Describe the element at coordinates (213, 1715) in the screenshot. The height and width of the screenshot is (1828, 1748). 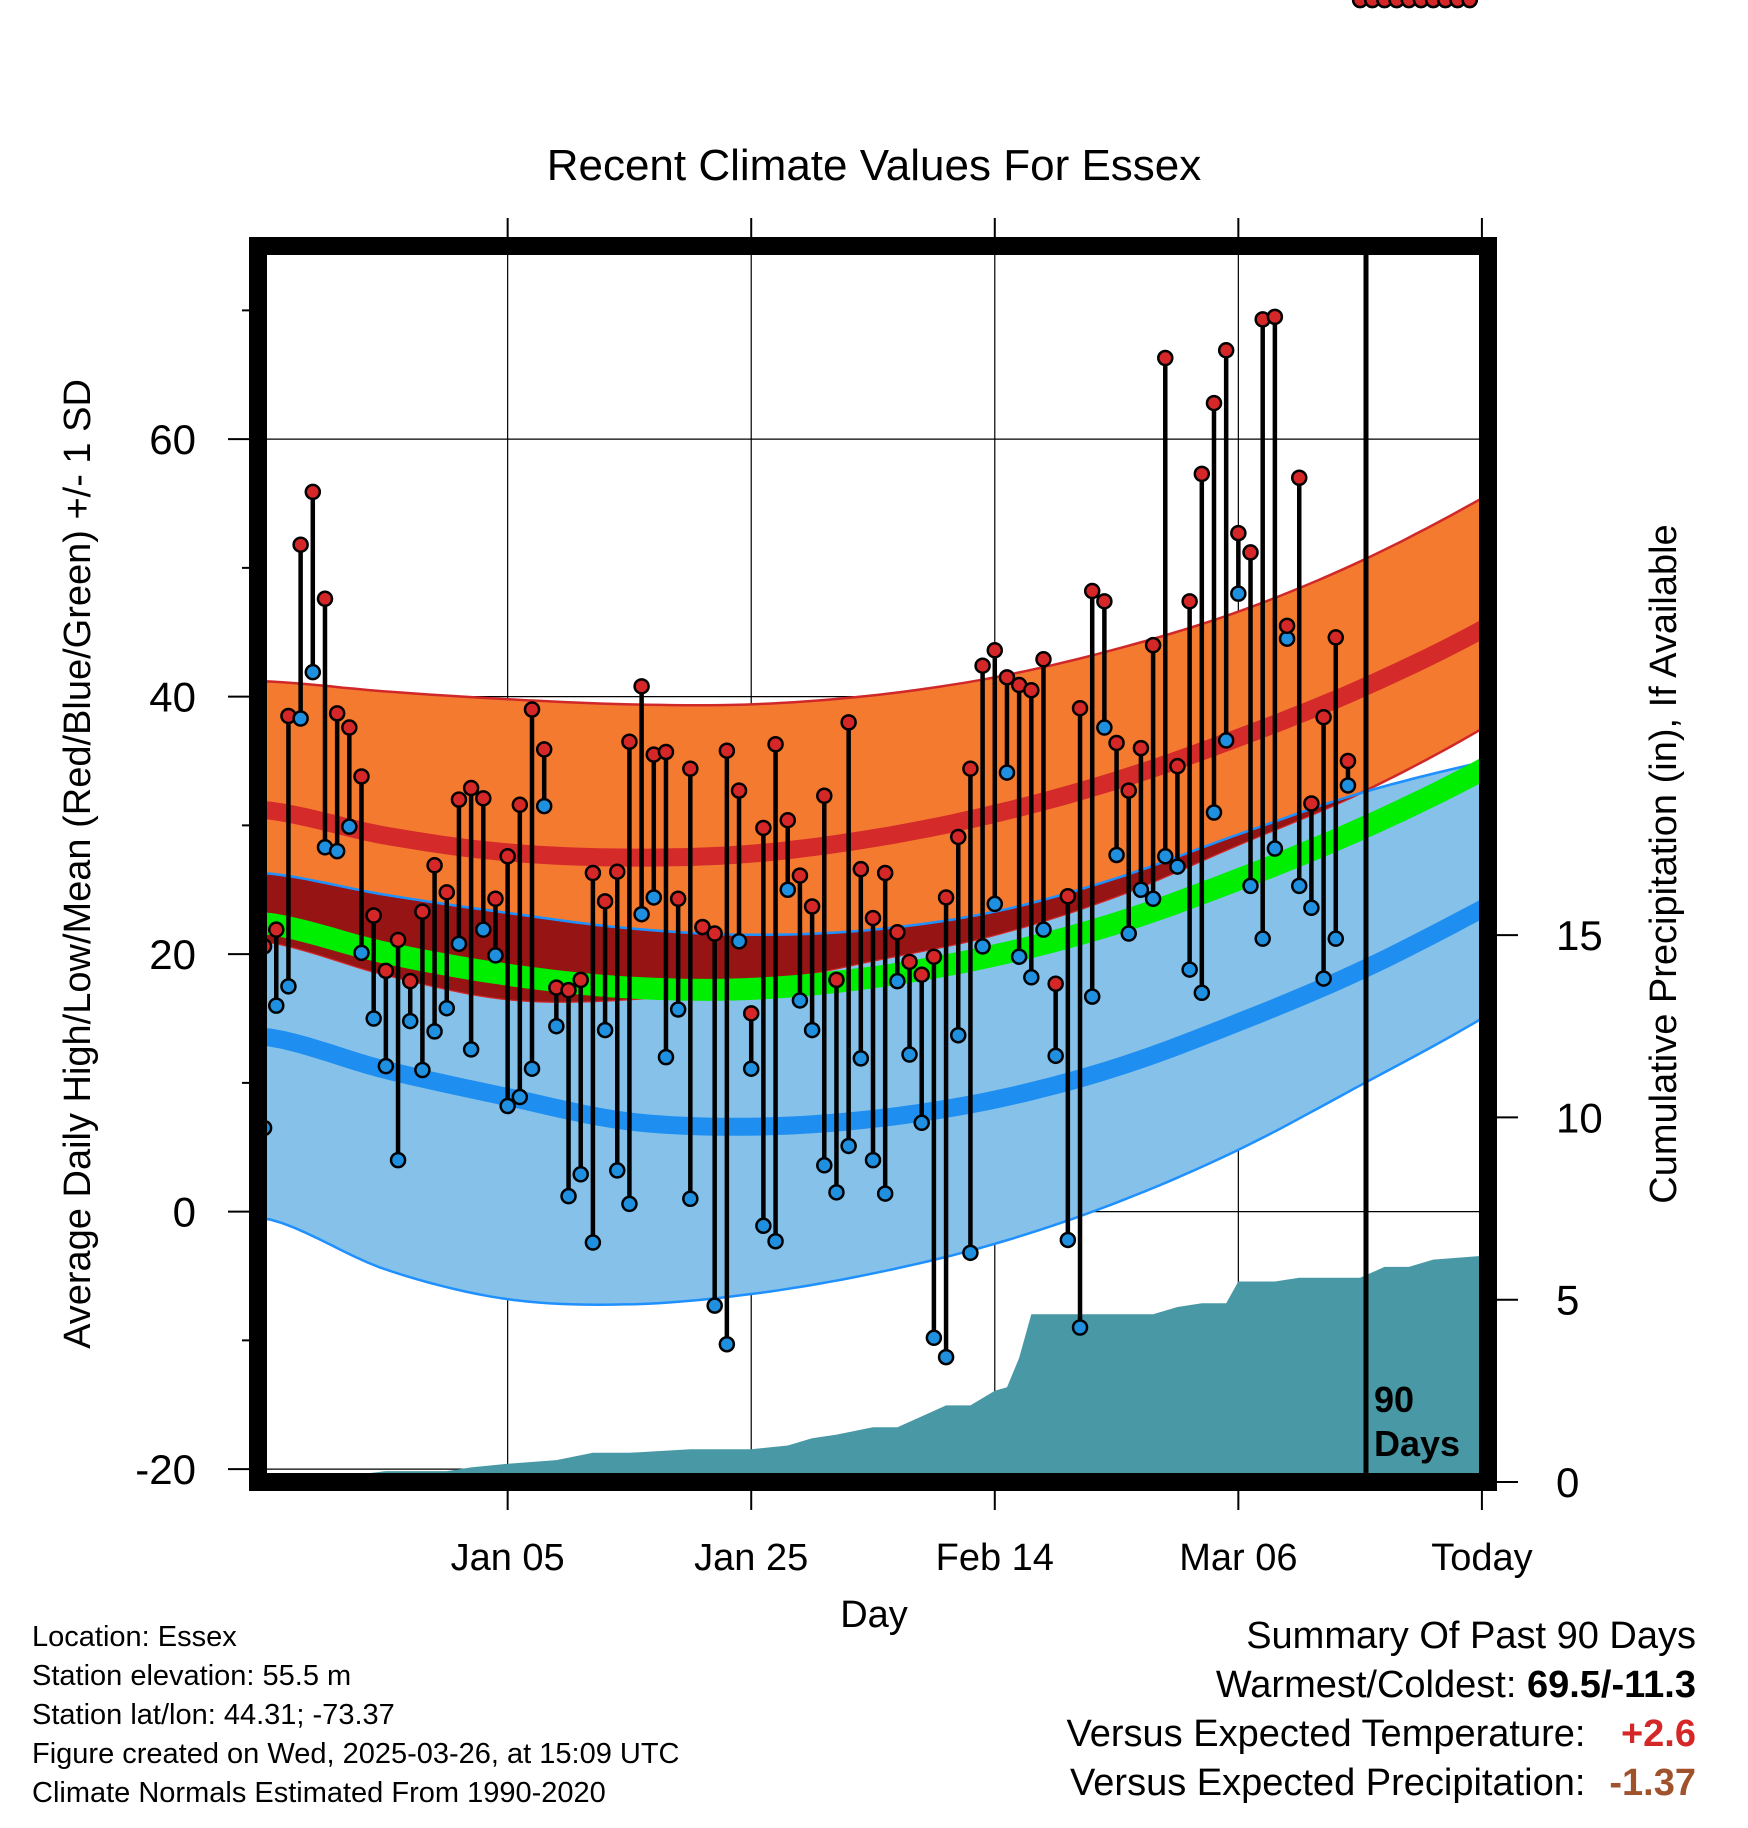
I see `latlon-text: Station lat/lon: 44.31; -73.37` at that location.